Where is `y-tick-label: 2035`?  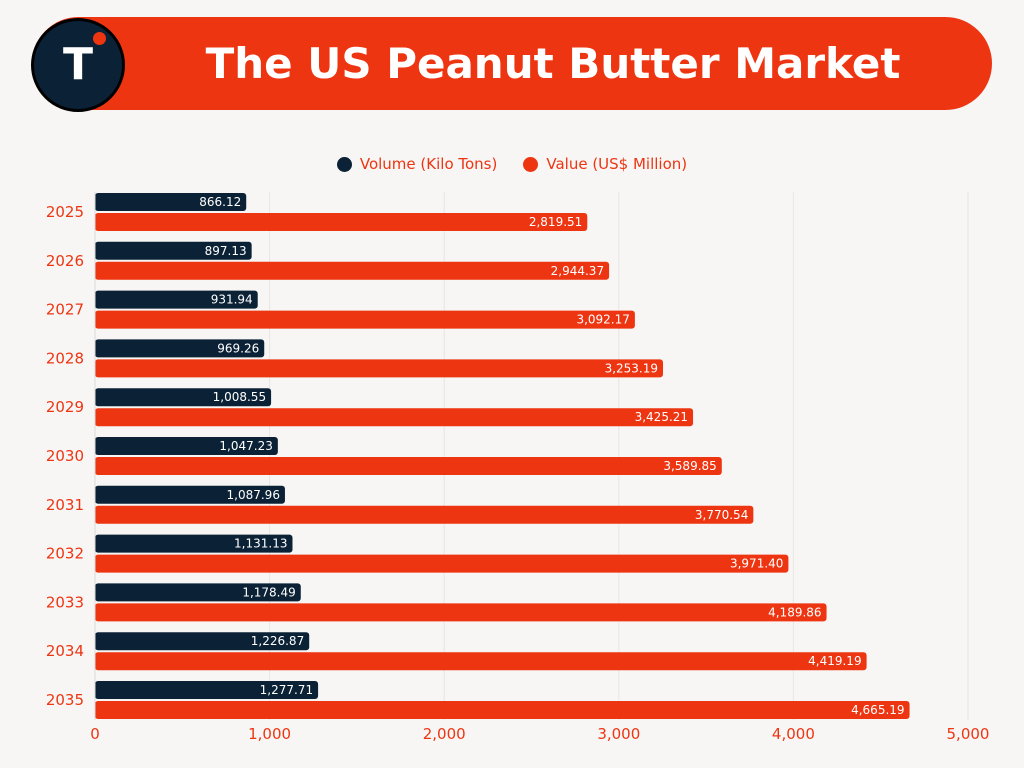 y-tick-label: 2035 is located at coordinates (65, 700).